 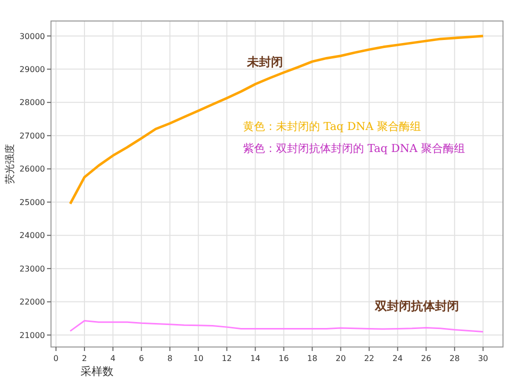 What do you see at coordinates (264, 62) in the screenshot?
I see `series-label: 未封闭` at bounding box center [264, 62].